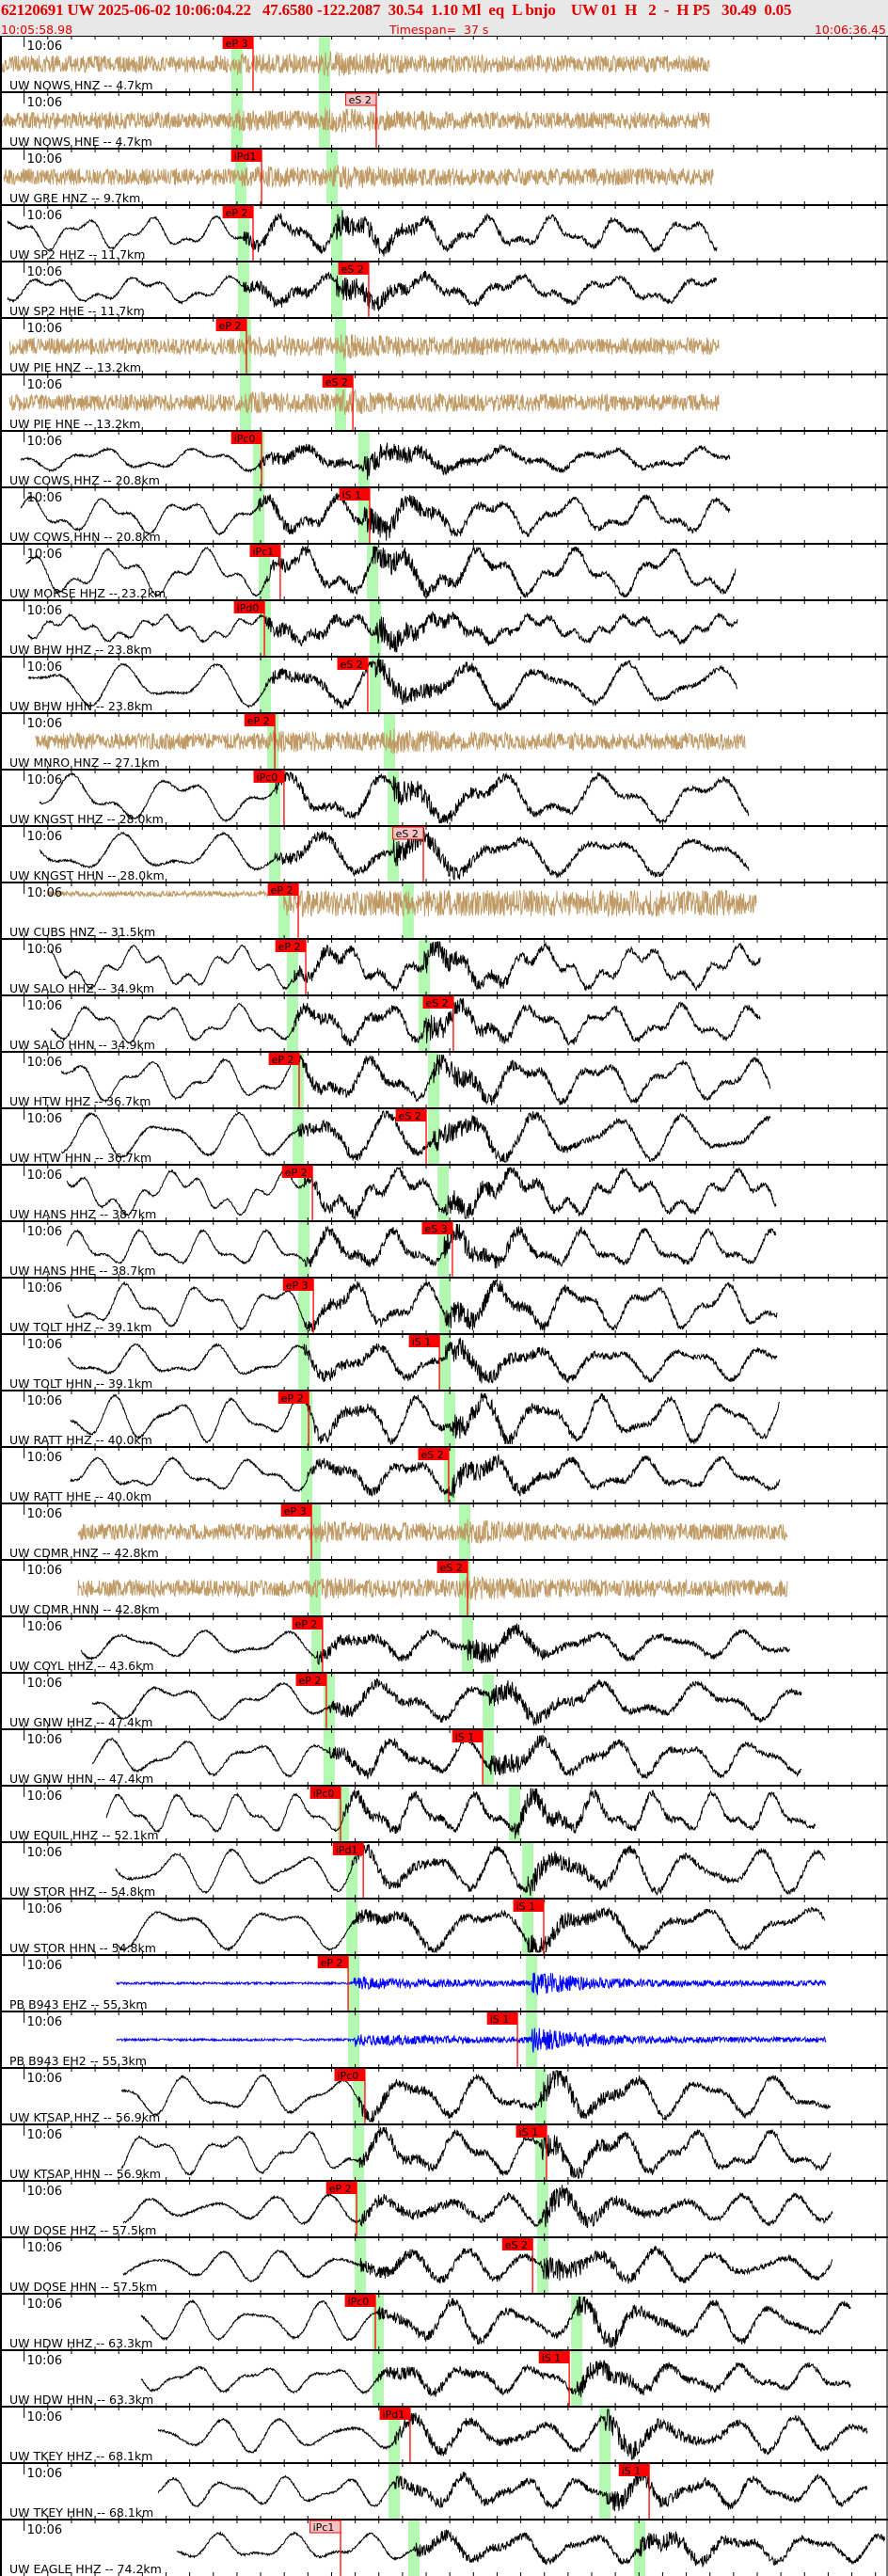  I want to click on pick-label: iPc0, so click(324, 1794).